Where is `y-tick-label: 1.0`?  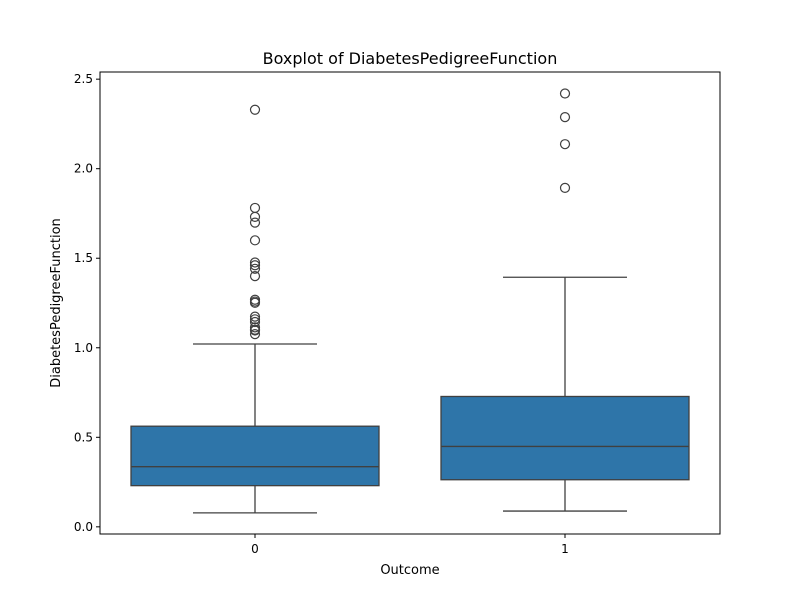 y-tick-label: 1.0 is located at coordinates (83, 348).